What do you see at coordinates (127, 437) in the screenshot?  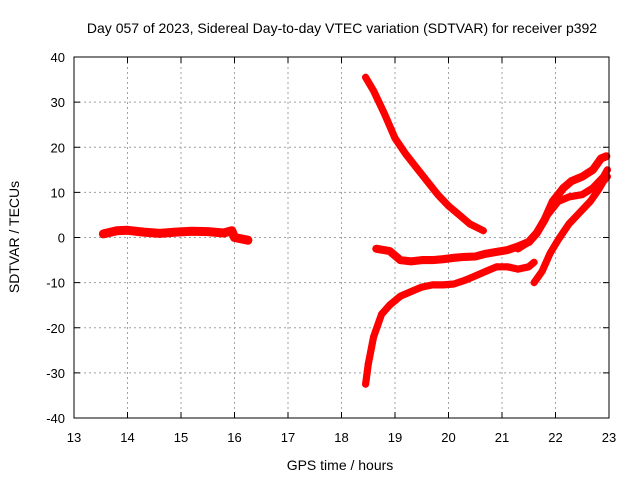 I see `x-tick-label: 14` at bounding box center [127, 437].